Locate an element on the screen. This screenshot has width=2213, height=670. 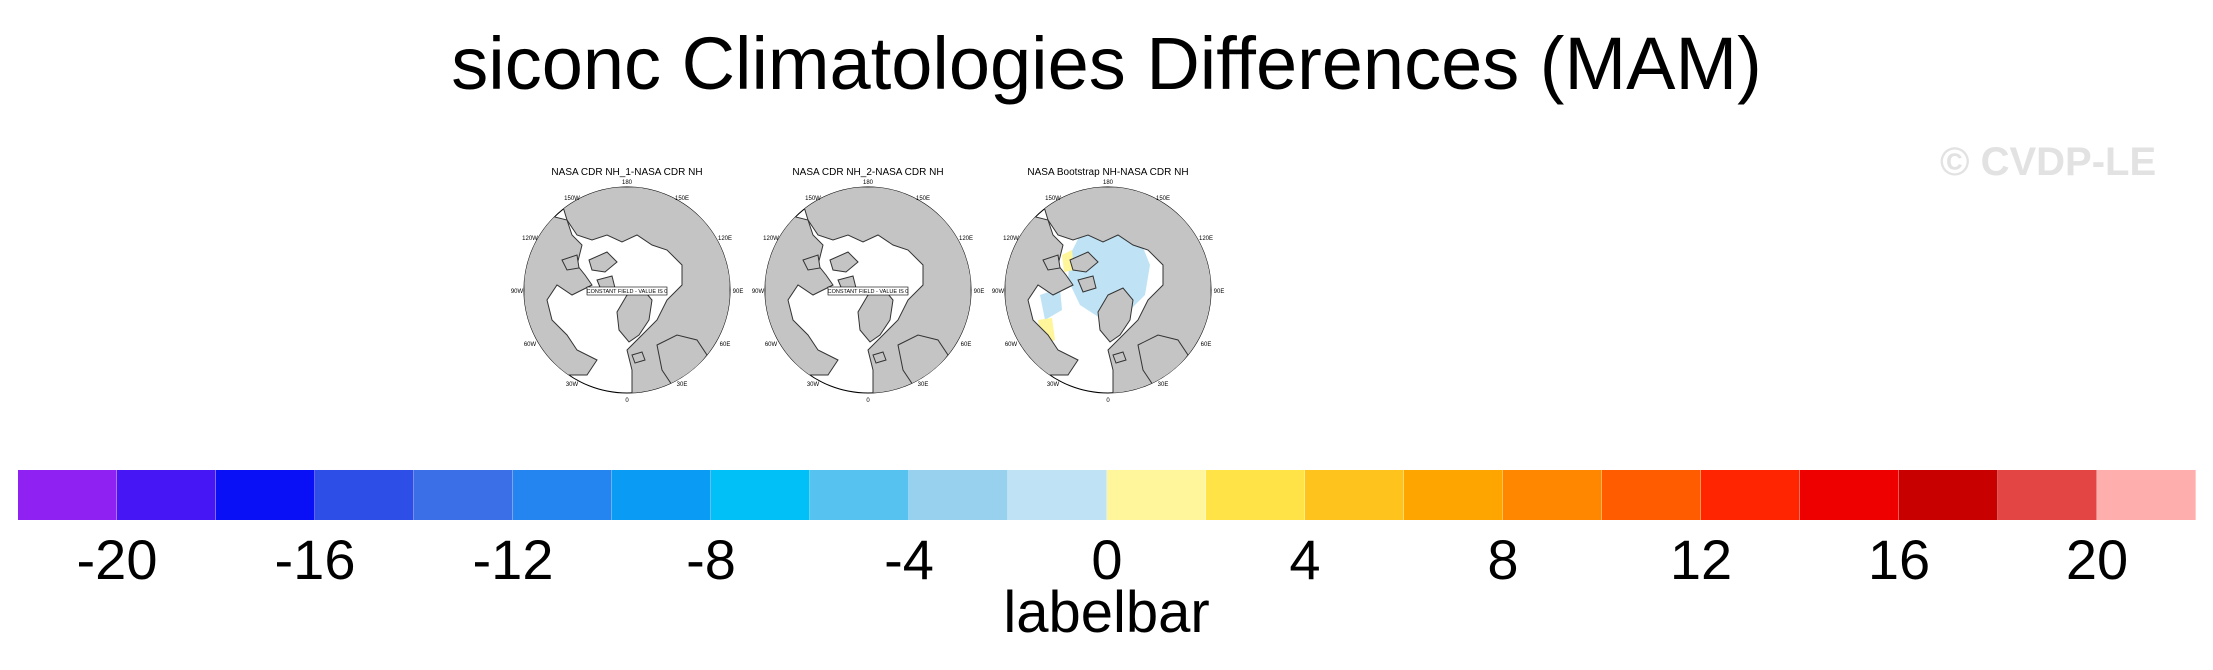
colorbar-tick: 16 is located at coordinates (1899, 559).